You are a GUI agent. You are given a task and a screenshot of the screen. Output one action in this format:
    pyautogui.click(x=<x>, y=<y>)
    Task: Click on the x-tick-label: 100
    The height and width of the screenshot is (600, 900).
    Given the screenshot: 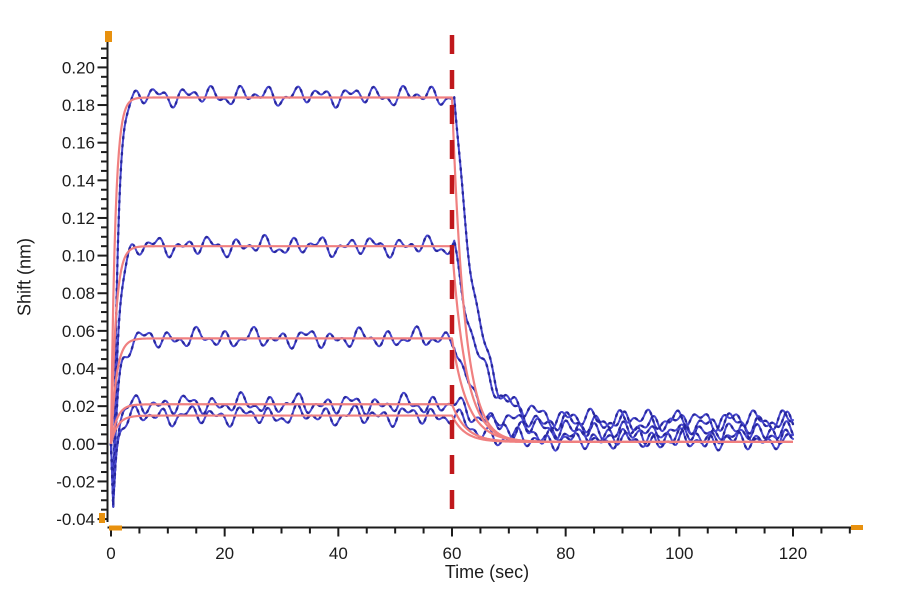 What is the action you would take?
    pyautogui.click(x=679, y=553)
    